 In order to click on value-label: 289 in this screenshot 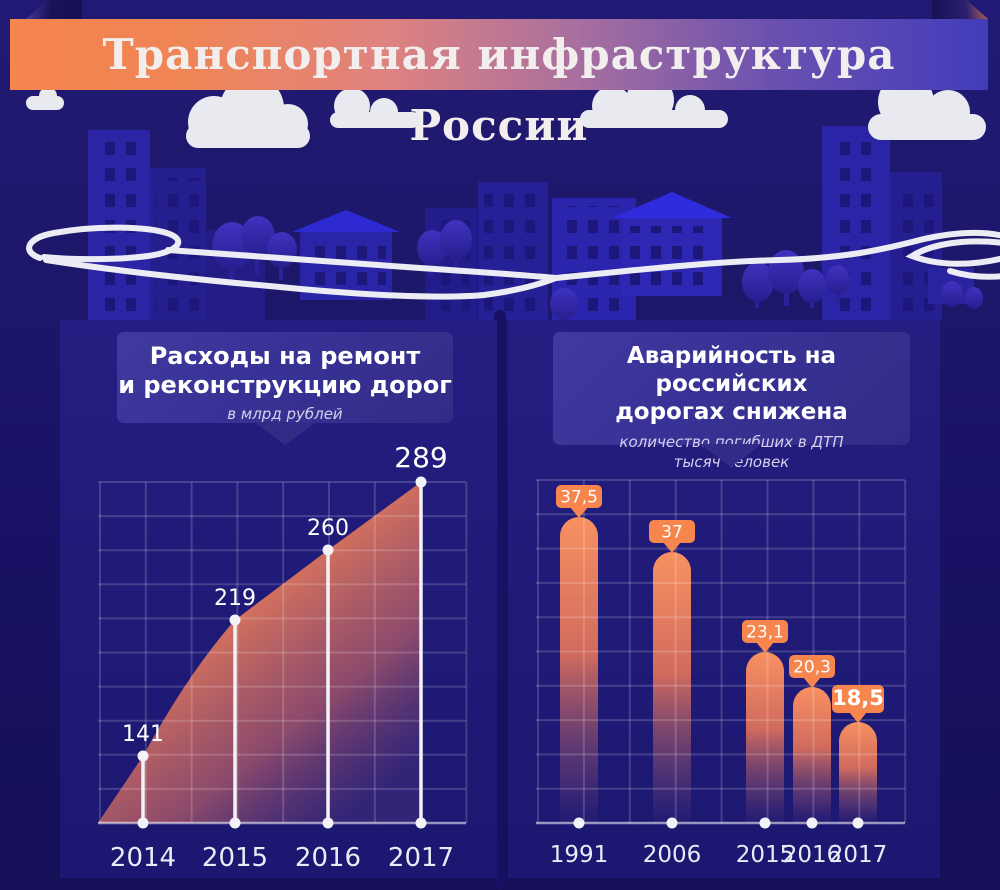, I will do `click(420, 457)`.